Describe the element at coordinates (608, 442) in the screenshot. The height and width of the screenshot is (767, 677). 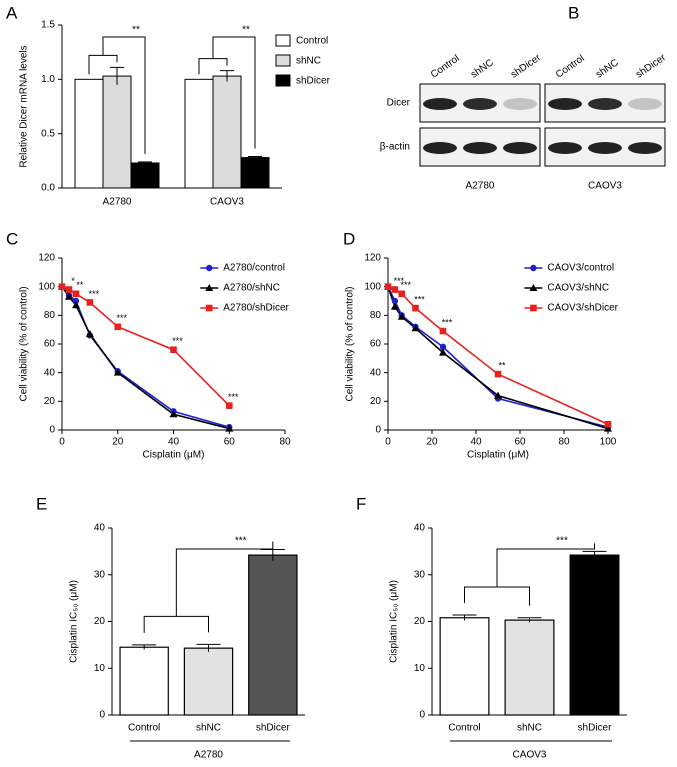
I see `x-tick-label: 100` at that location.